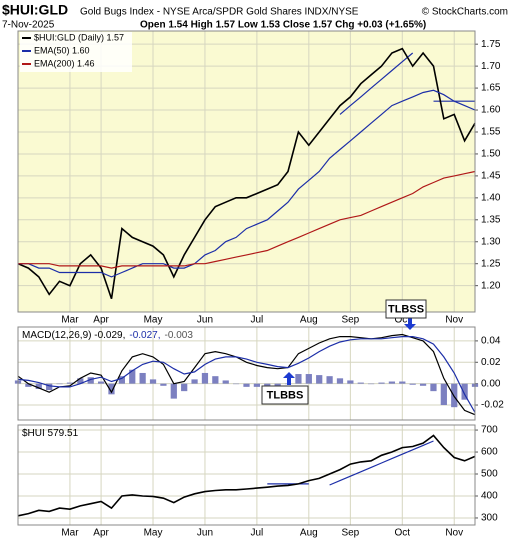 This screenshot has width=520, height=540. What do you see at coordinates (489, 518) in the screenshot?
I see `y-tick-label: 300` at bounding box center [489, 518].